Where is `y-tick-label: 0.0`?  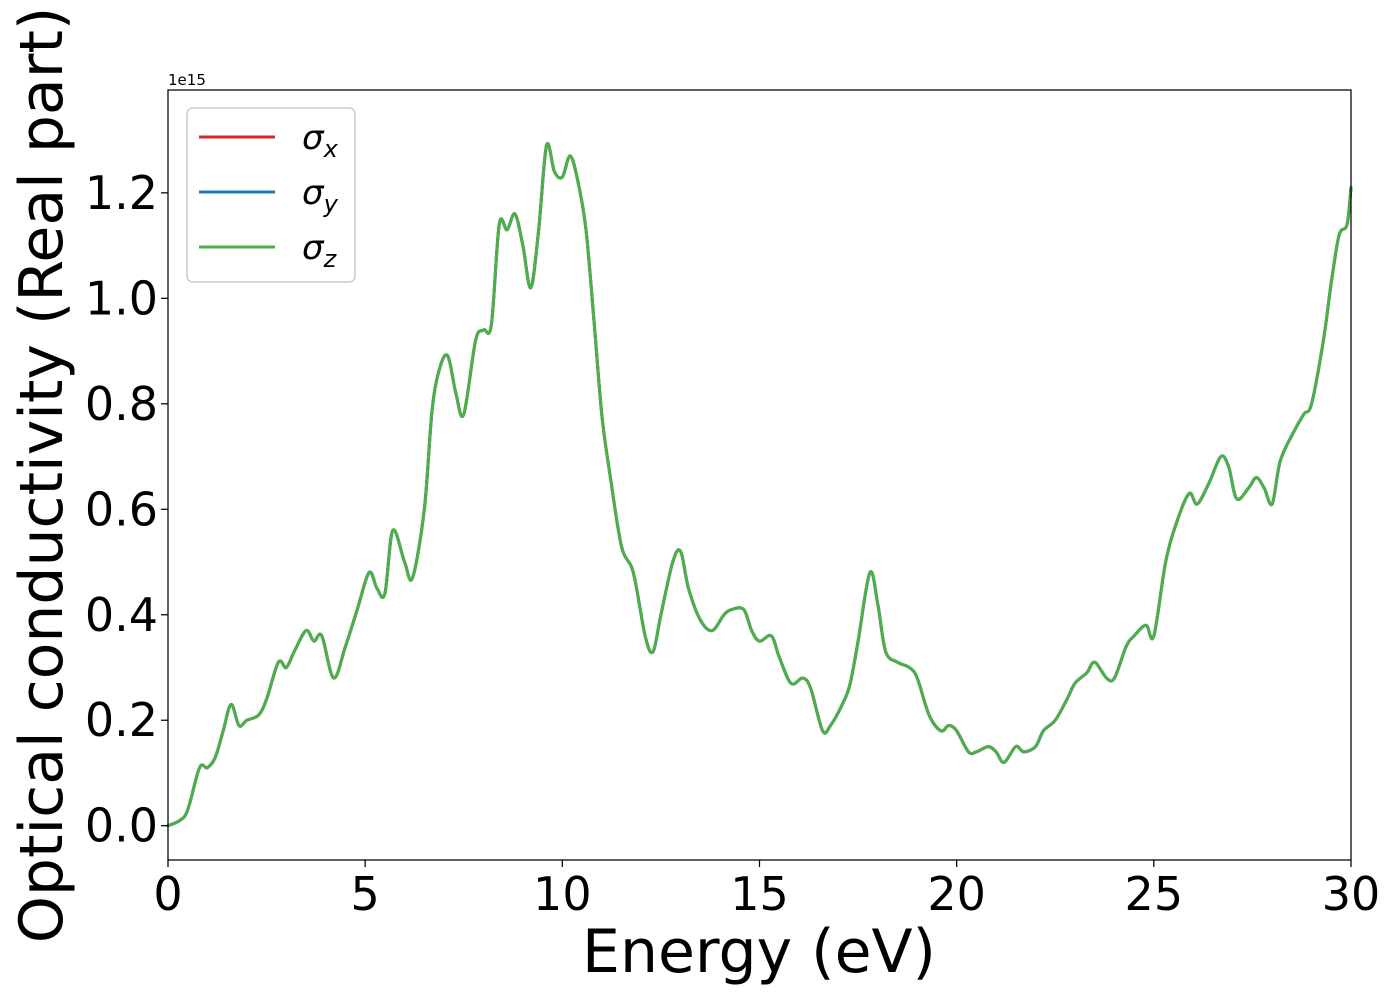 y-tick-label: 0.0 is located at coordinates (121, 826).